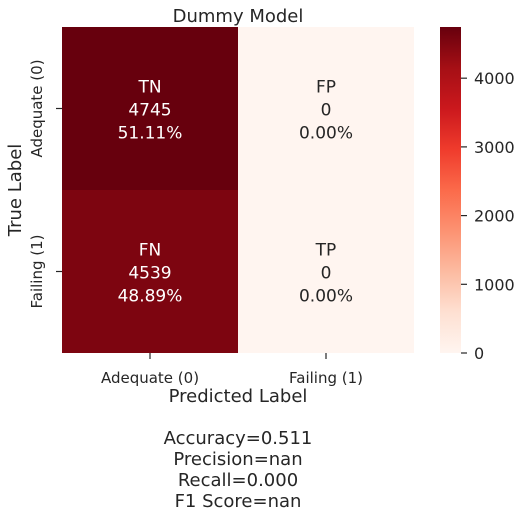 This screenshot has width=515, height=517. I want to click on cell-percent: 51.11%, so click(150, 134).